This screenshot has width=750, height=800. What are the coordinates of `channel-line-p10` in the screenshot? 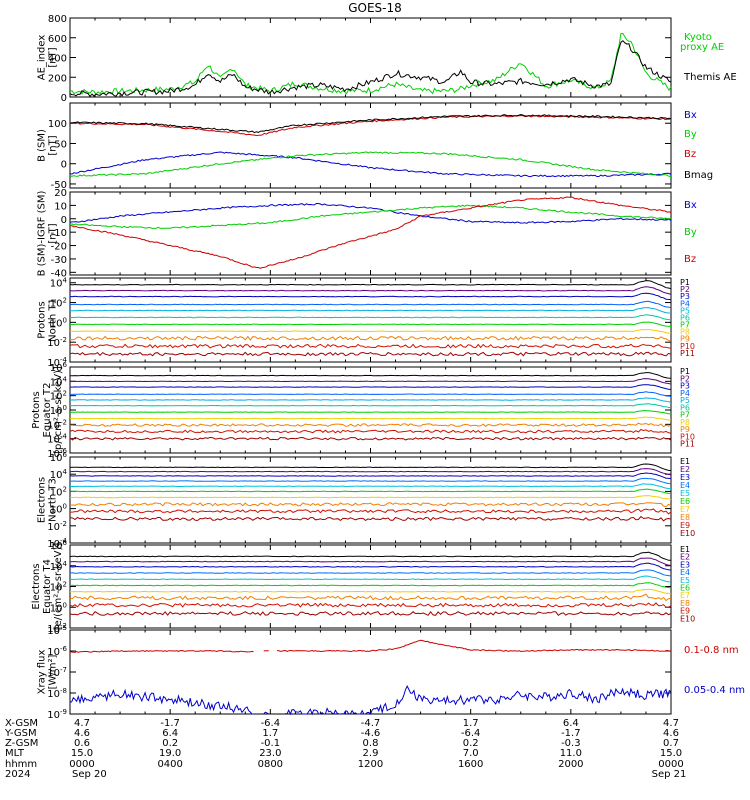 It's located at (370, 431).